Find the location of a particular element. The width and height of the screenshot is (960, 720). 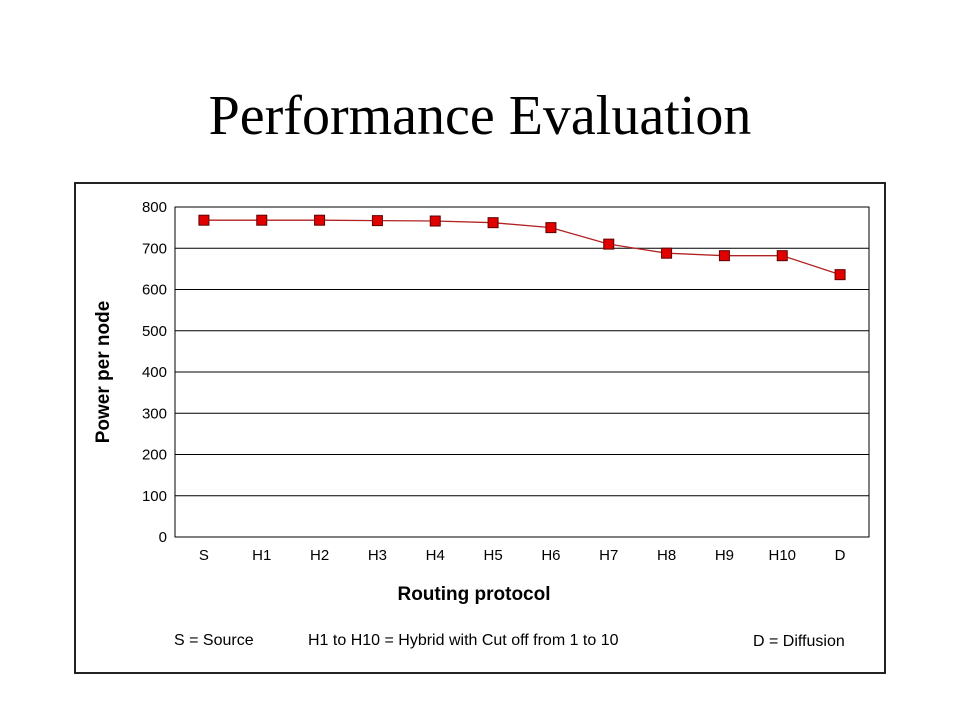

y-tick-label: 0 is located at coordinates (163, 537).